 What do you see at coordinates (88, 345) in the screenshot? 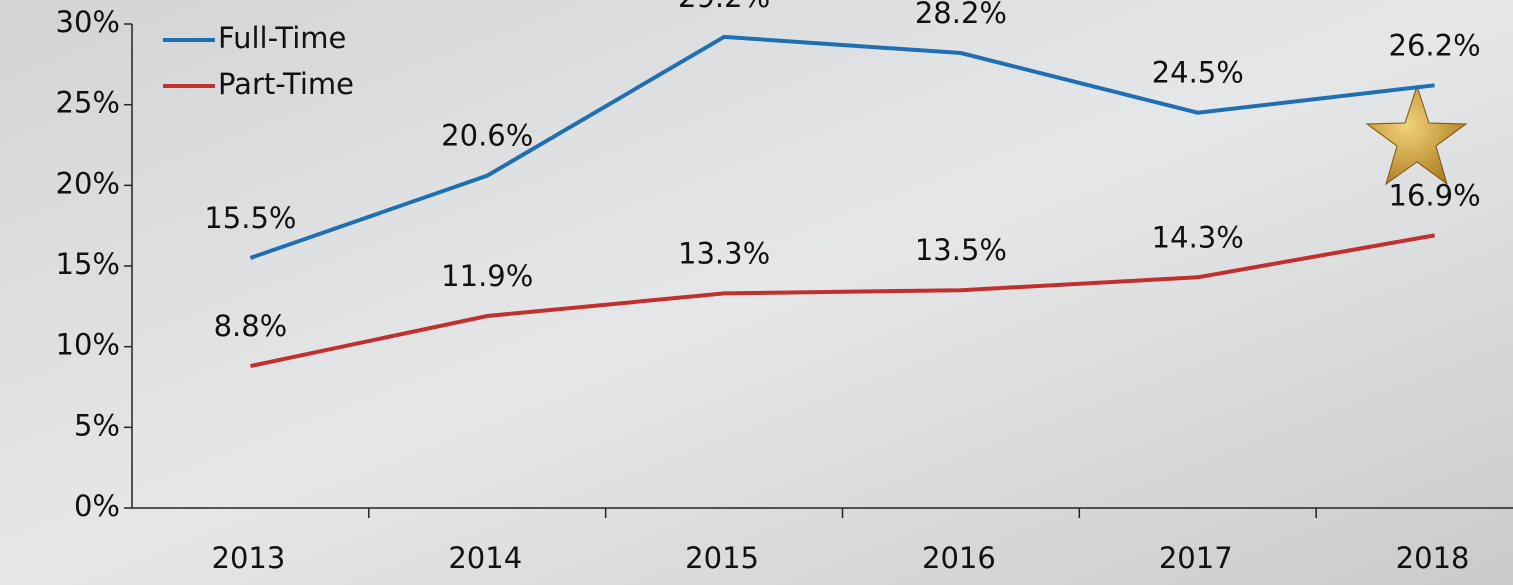
I see `y-tick-label: 10%` at bounding box center [88, 345].